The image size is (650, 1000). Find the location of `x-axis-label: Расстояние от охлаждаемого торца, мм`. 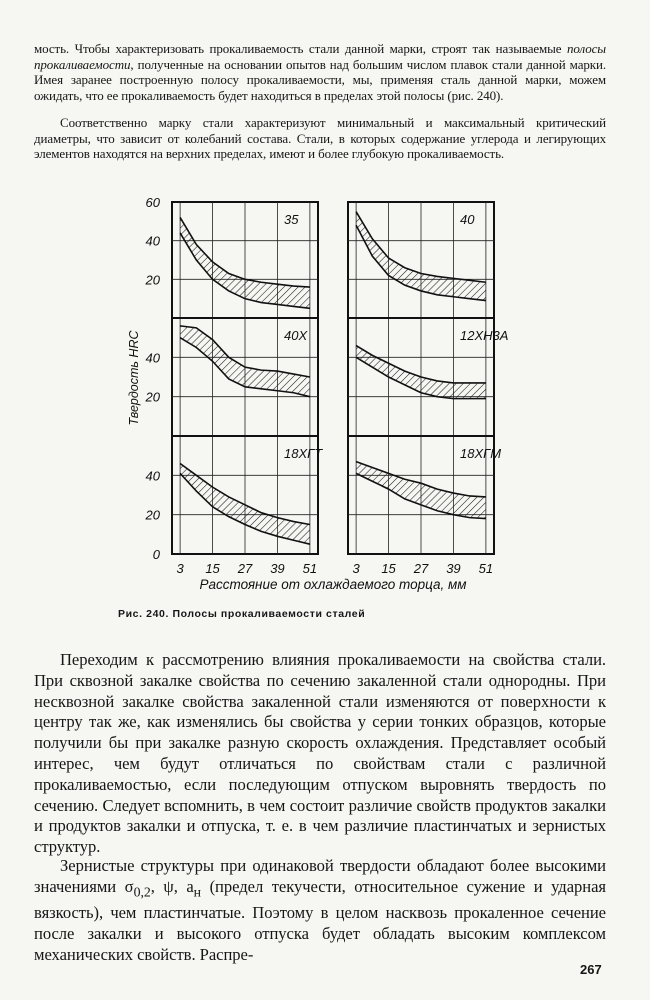

x-axis-label: Расстояние от охлаждаемого торца, мм is located at coordinates (333, 584).